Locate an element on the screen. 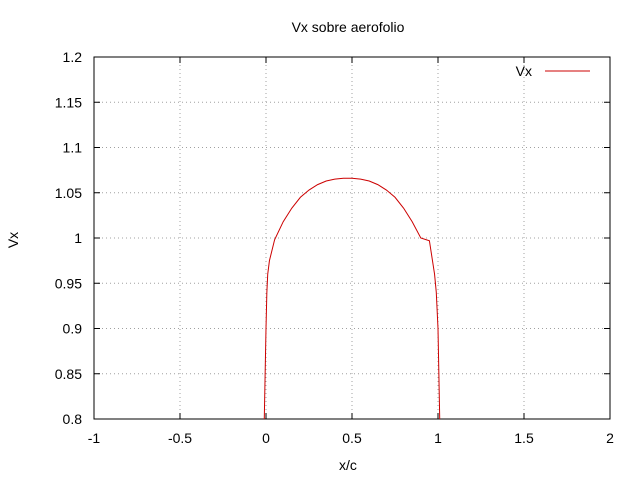 The width and height of the screenshot is (640, 480). x-tick-label: 1.5 is located at coordinates (524, 438).